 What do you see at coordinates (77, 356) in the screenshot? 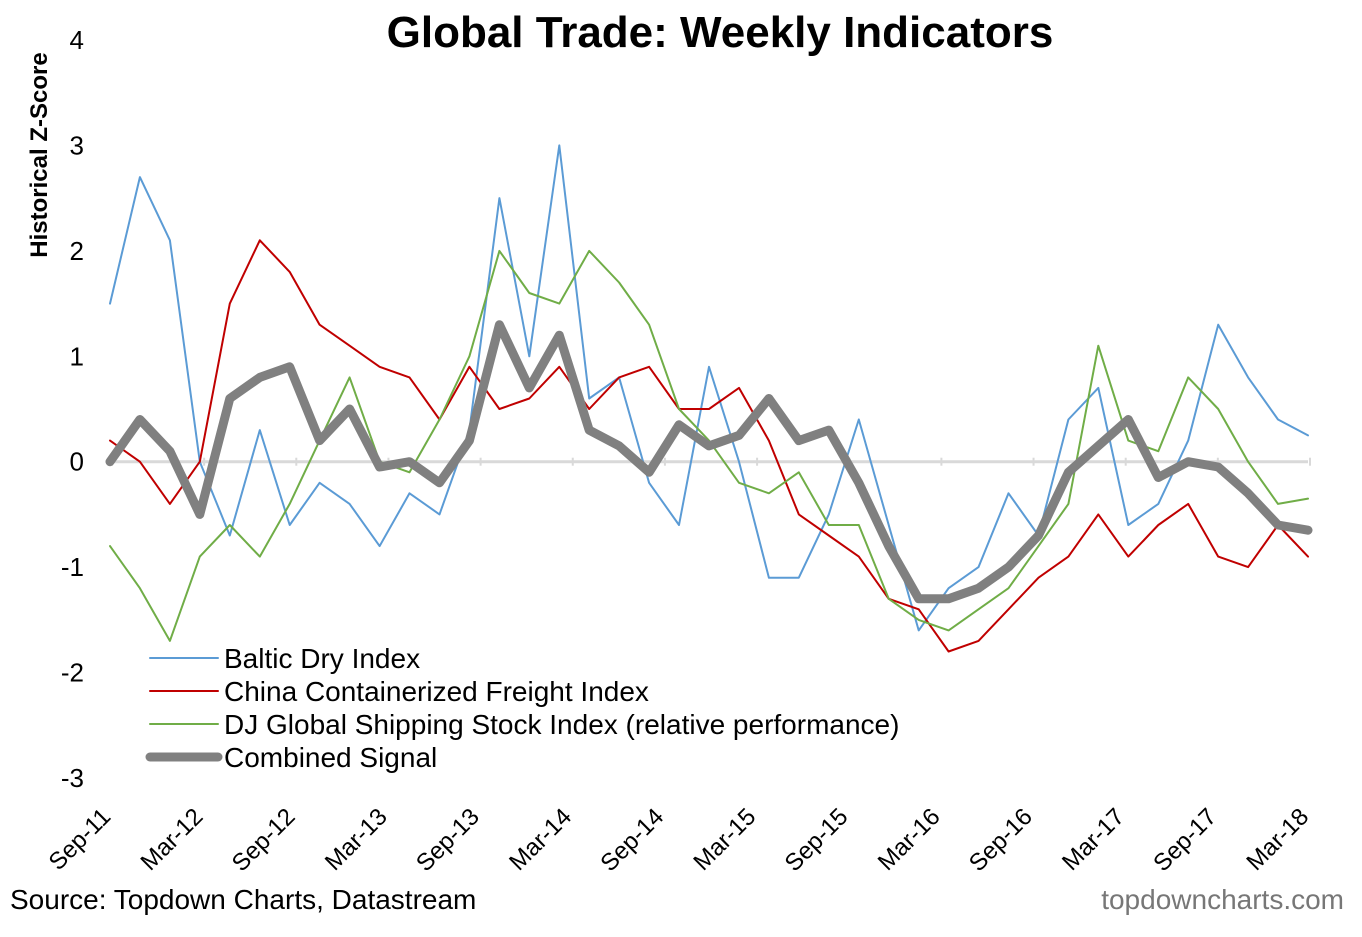
I see `y-tick-label: 1` at bounding box center [77, 356].